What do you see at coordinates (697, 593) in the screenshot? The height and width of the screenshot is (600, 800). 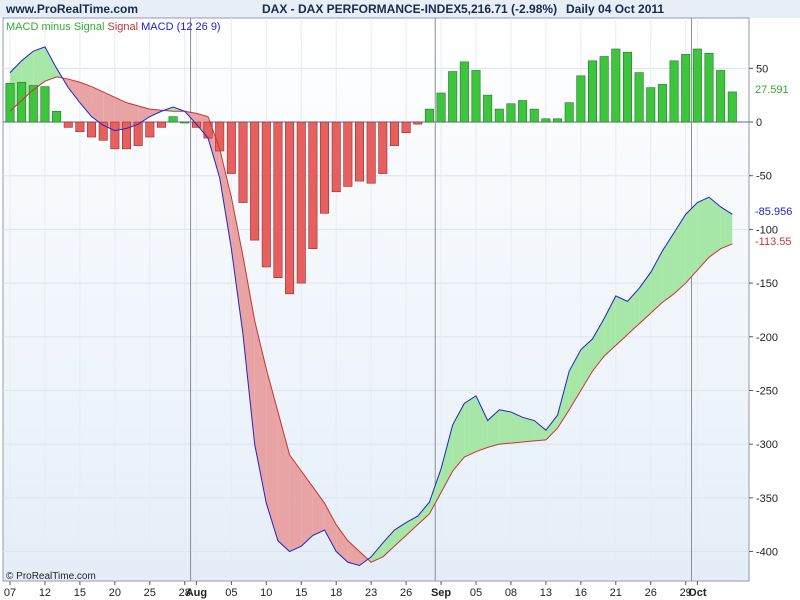 I see `x-tick-label: Oct` at bounding box center [697, 593].